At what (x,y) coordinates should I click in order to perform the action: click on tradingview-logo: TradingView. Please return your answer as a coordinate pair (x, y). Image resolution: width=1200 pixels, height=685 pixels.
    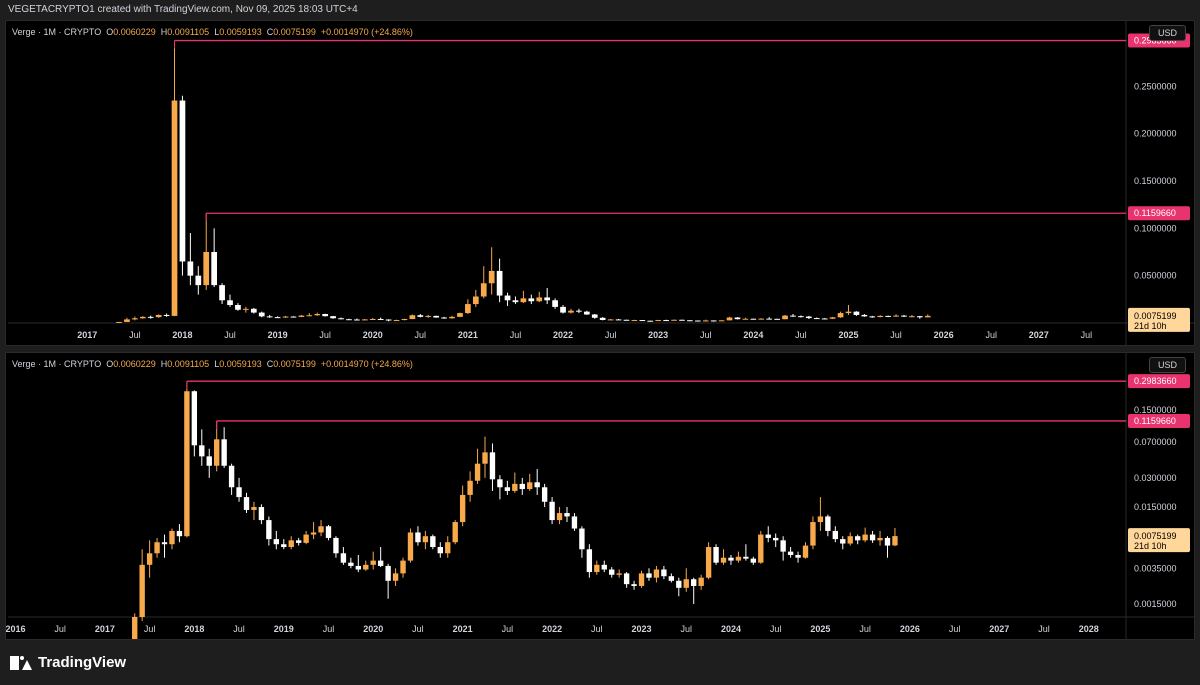
    Looking at the image, I should click on (68, 662).